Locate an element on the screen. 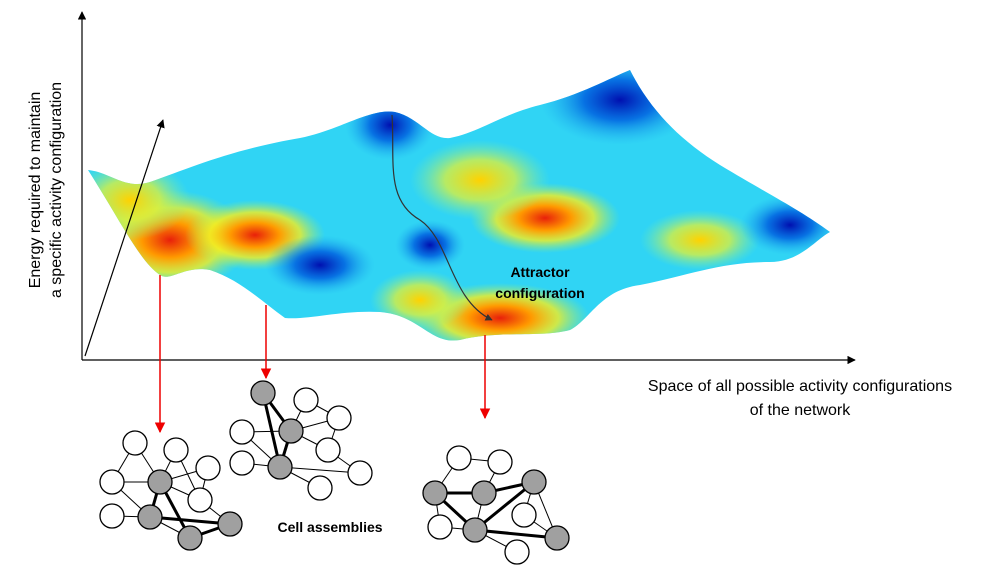  annotation: configuration is located at coordinates (539, 293).